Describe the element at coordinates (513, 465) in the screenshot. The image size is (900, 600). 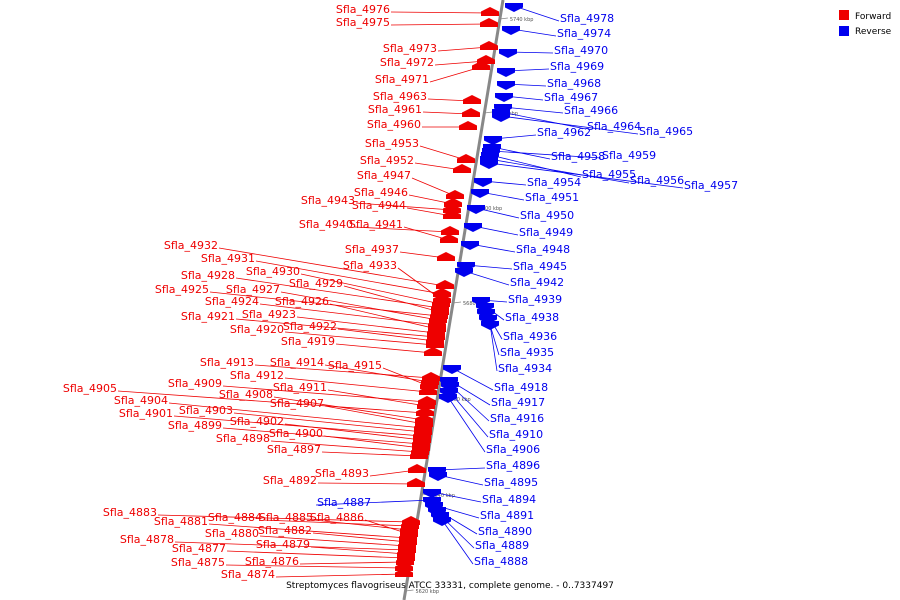
I see `gene-label-sfla-4896: Sfla_4896` at that location.